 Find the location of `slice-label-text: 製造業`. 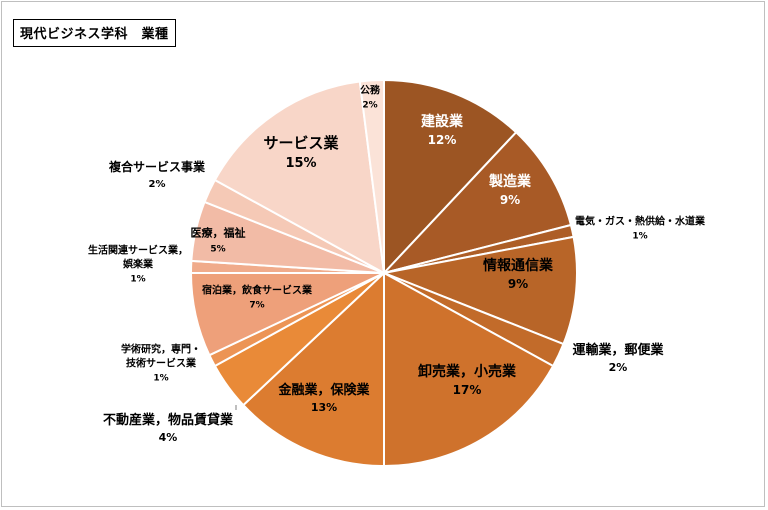

slice-label-text: 製造業 is located at coordinates (510, 181).